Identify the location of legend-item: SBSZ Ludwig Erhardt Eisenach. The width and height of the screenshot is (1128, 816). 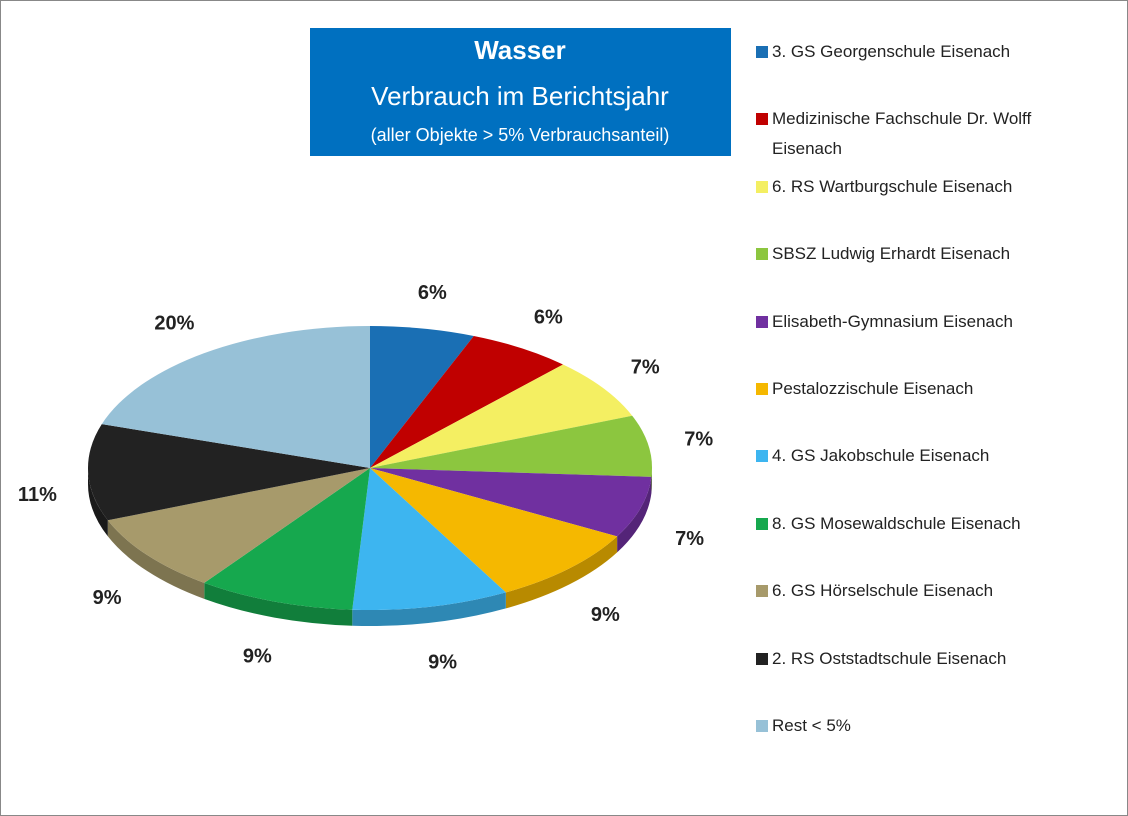
(926, 254).